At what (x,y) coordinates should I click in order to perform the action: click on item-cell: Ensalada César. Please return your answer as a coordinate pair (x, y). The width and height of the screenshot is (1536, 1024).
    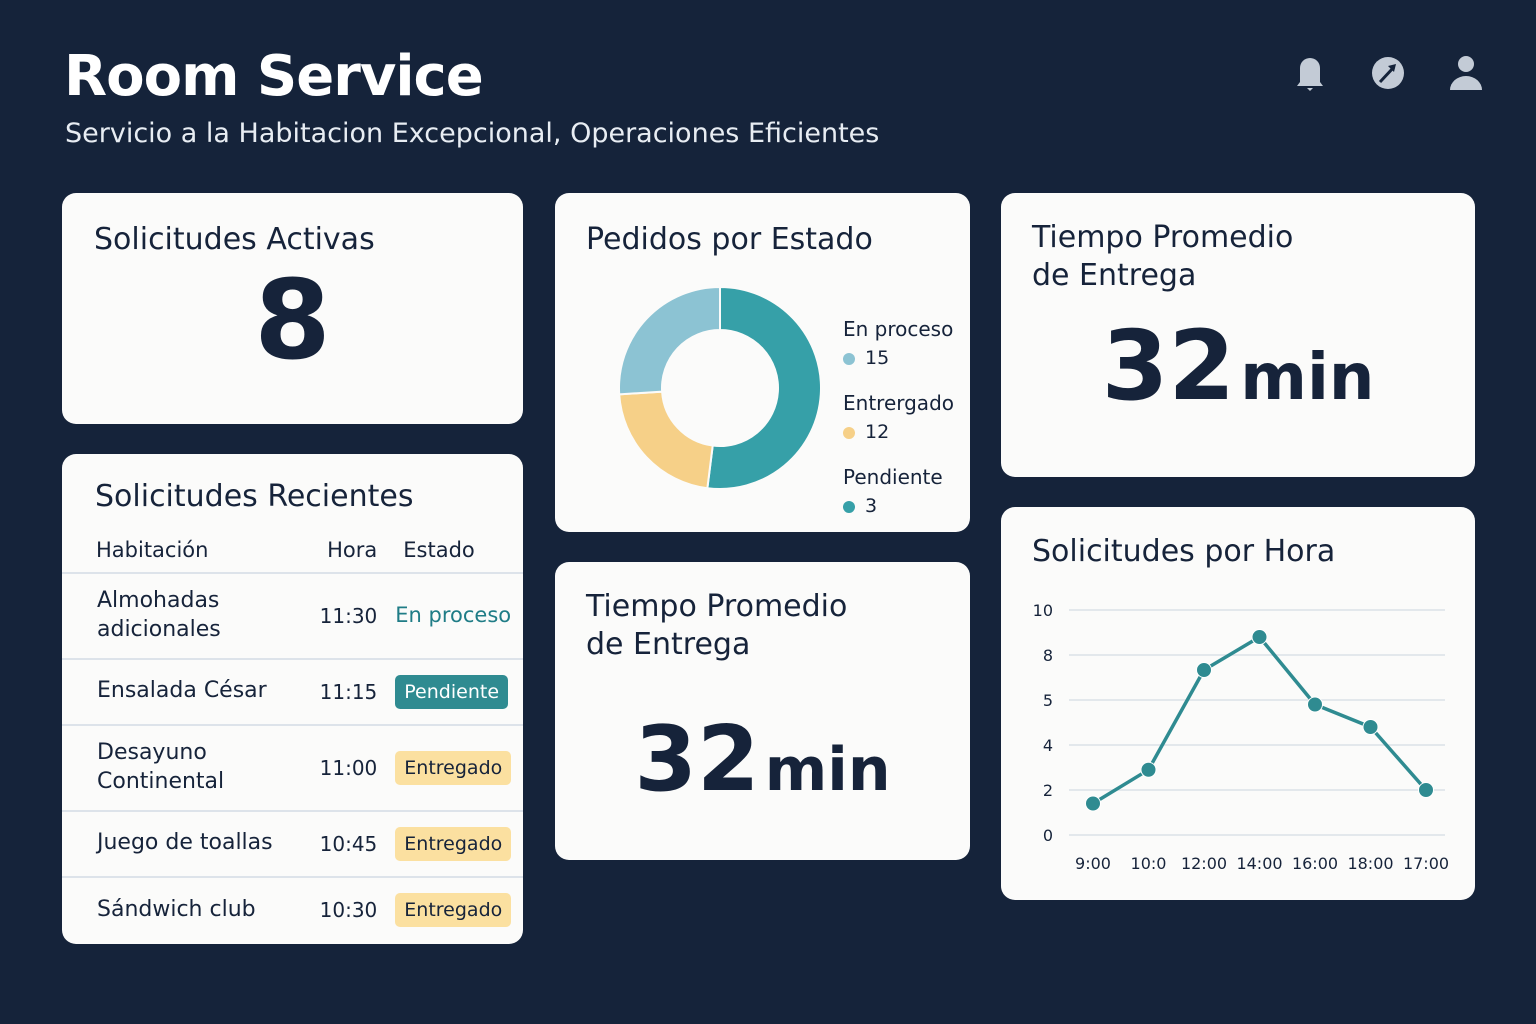
    Looking at the image, I should click on (187, 691).